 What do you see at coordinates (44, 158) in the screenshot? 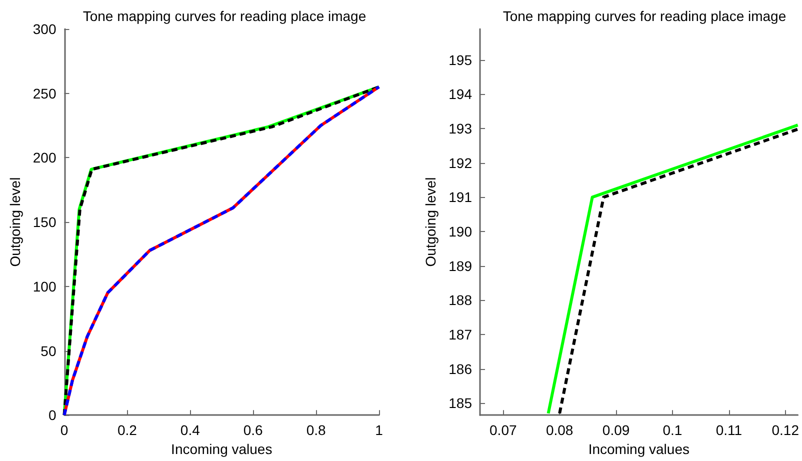
I see `y-tick-label: 200` at bounding box center [44, 158].